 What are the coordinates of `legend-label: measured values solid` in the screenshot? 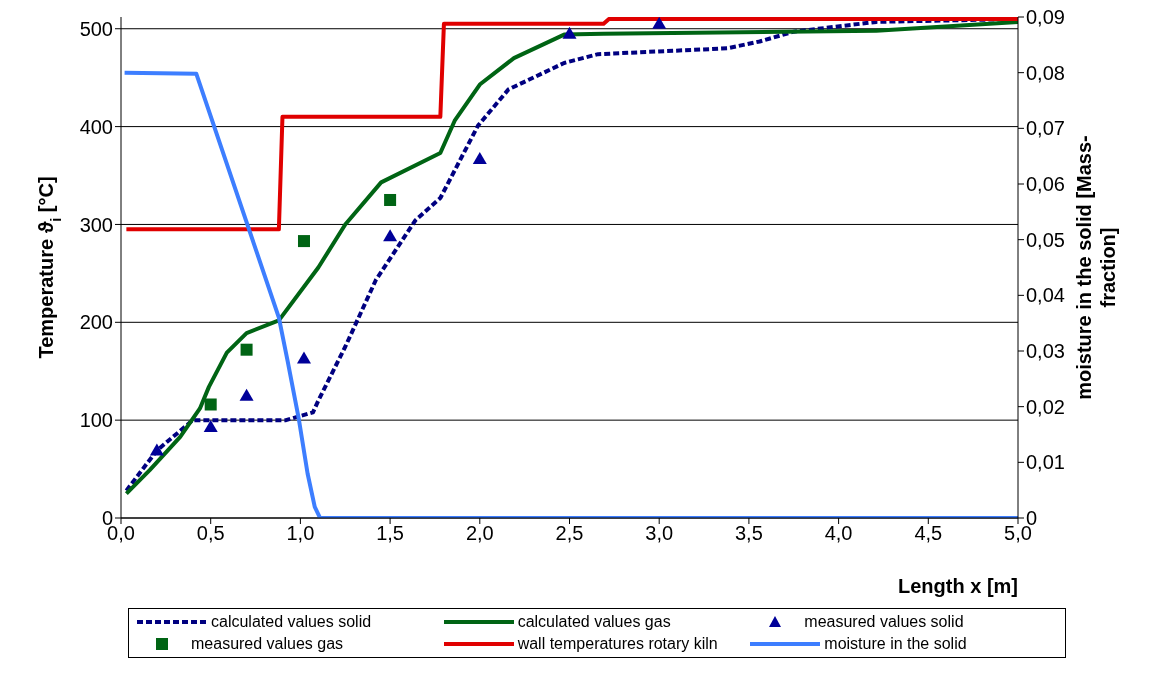 It's located at (884, 622).